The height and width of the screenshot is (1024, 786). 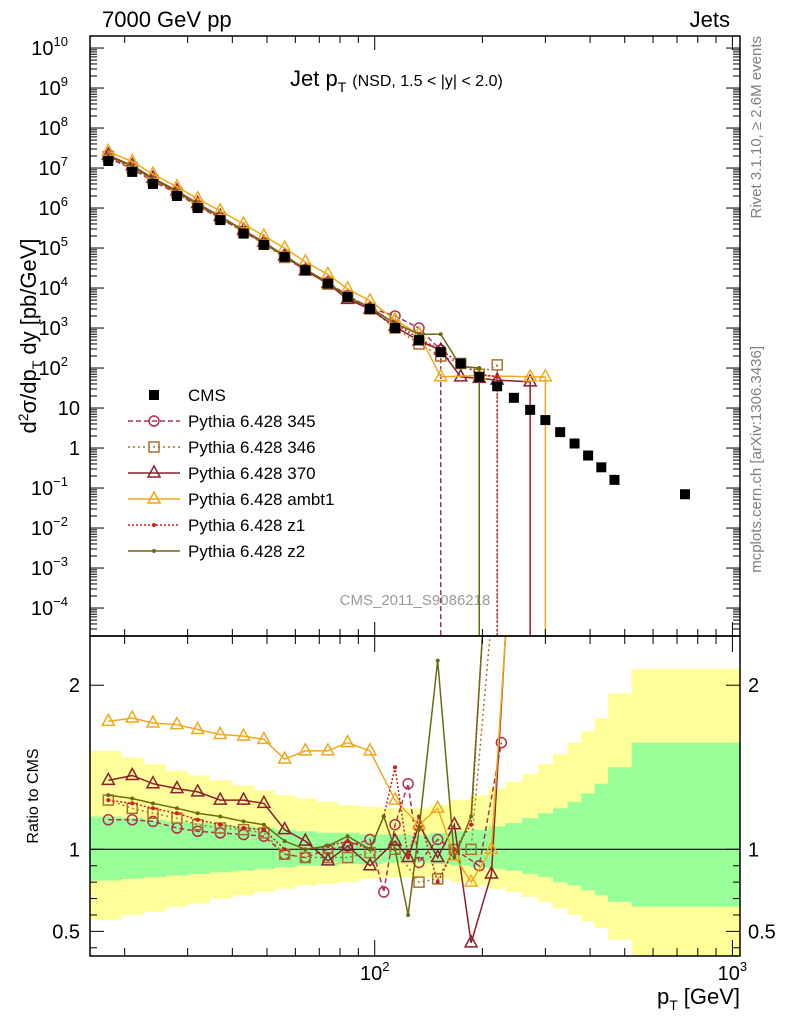 What do you see at coordinates (246, 525) in the screenshot?
I see `legend-label-z1: Pythia 6.428 z1` at bounding box center [246, 525].